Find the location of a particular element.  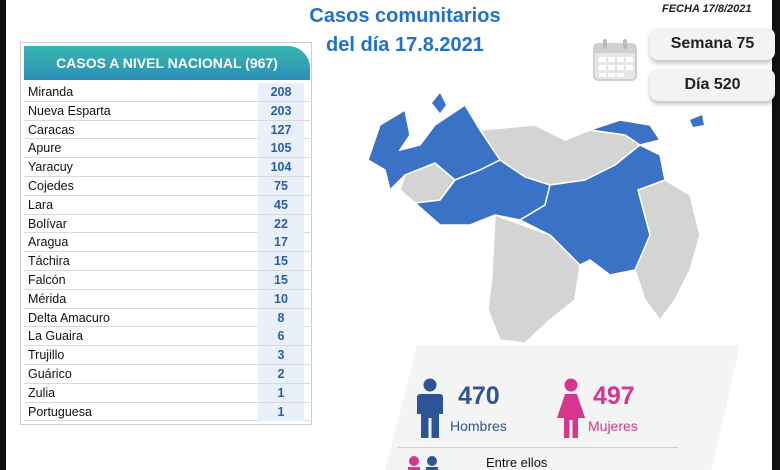

state-name: Delta Amacuro is located at coordinates (69, 317).